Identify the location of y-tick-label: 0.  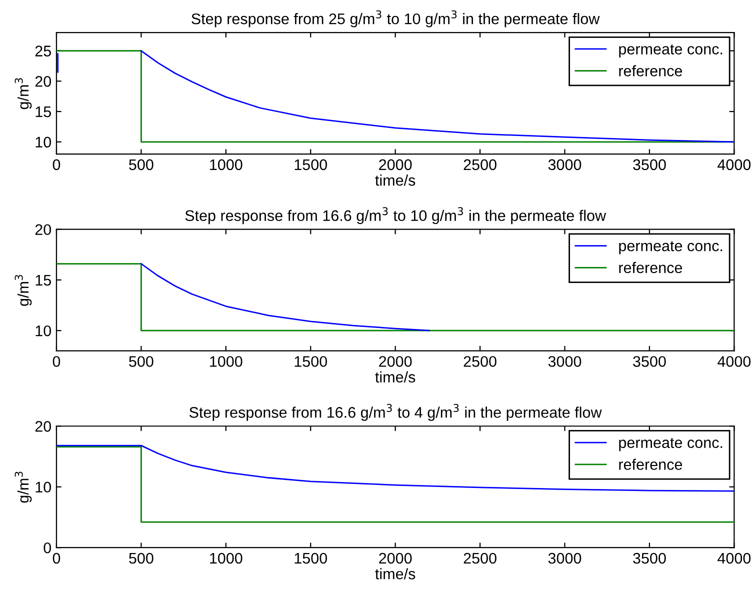
(48, 548).